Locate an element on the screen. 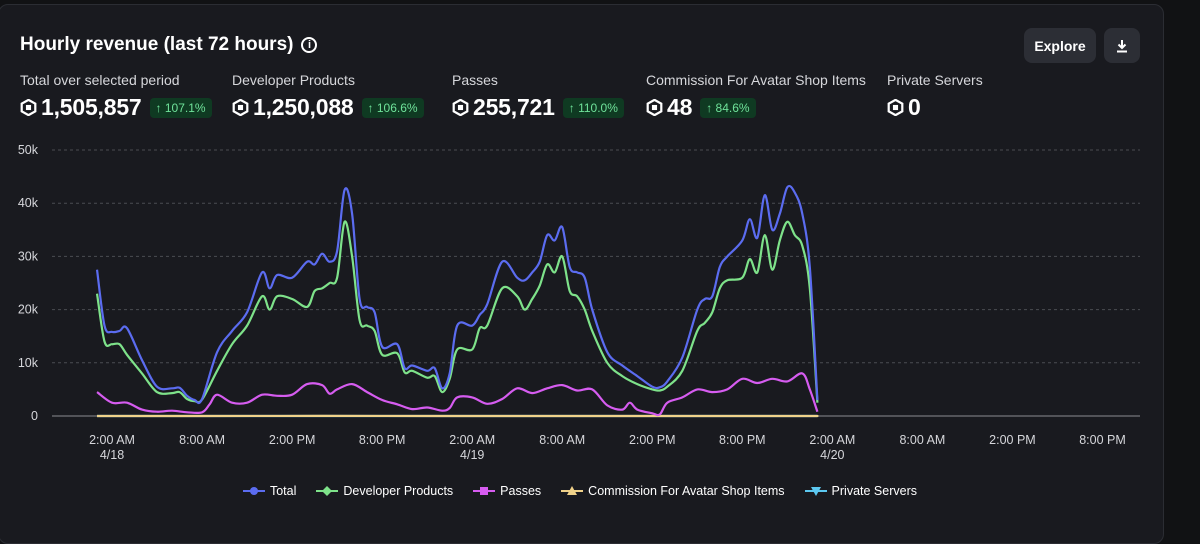  legend-label: Total is located at coordinates (283, 491).